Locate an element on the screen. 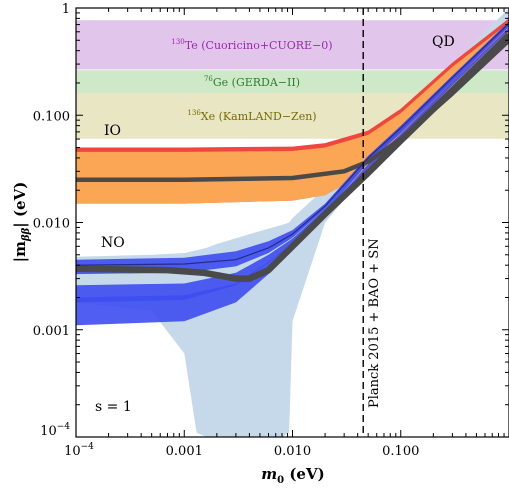 The height and width of the screenshot is (495, 509). io-label: IO is located at coordinates (112, 131).